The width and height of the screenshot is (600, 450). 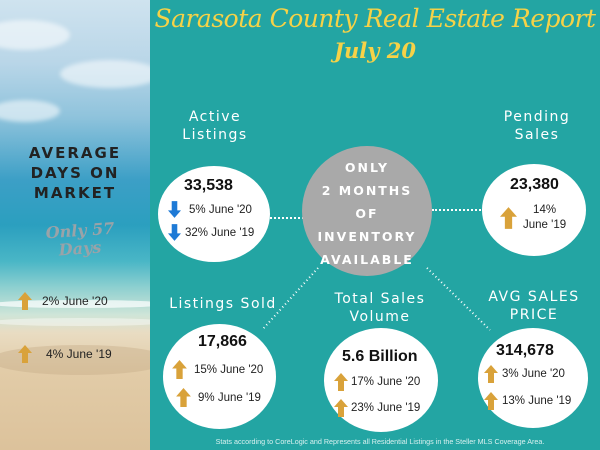 What do you see at coordinates (534, 297) in the screenshot?
I see `avg-sales-price-label-line1: AVG SALES` at bounding box center [534, 297].